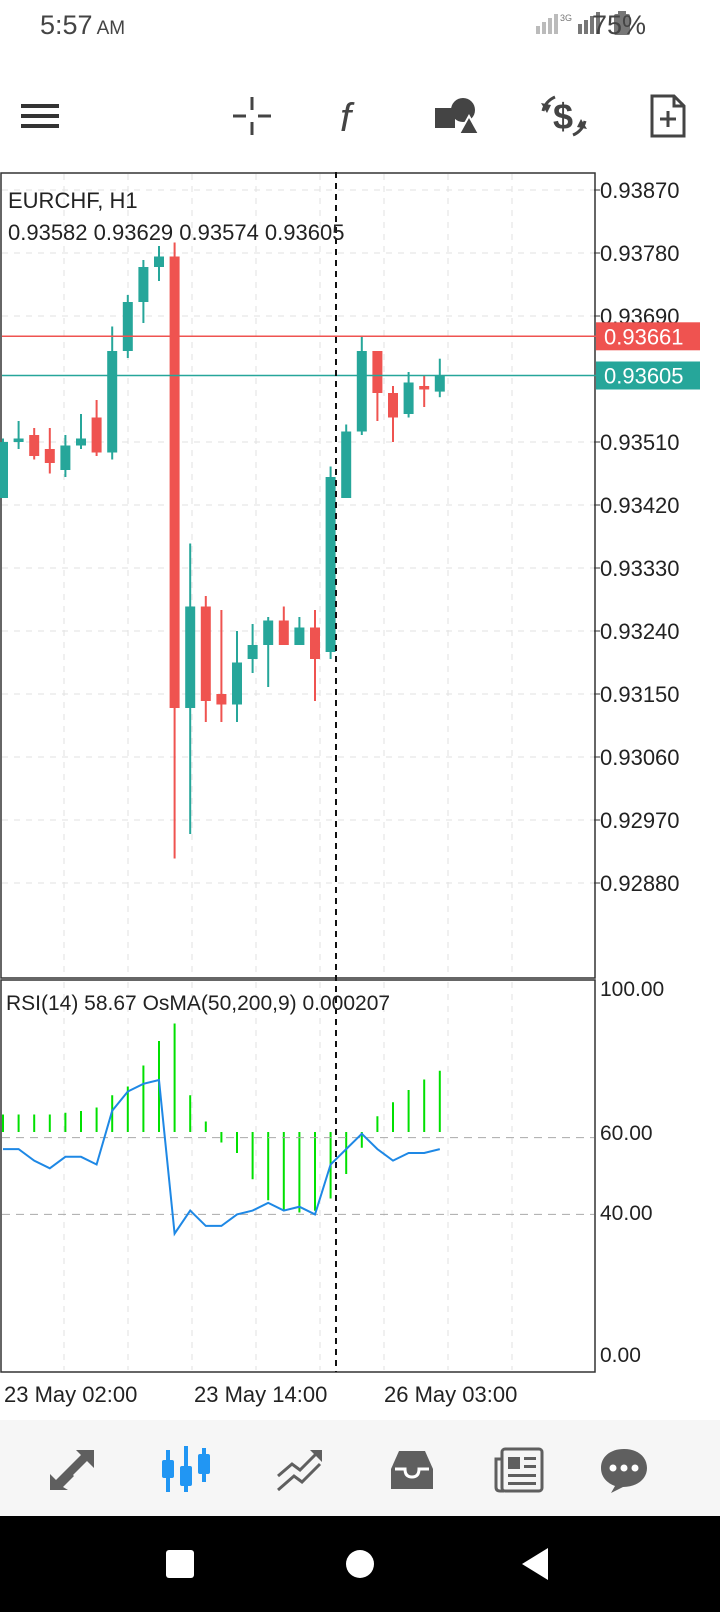 This screenshot has width=720, height=1612. Describe the element at coordinates (176, 232) in the screenshot. I see `ohlc-label: 0.93582 0.93629 0.93574 0.93605` at that location.